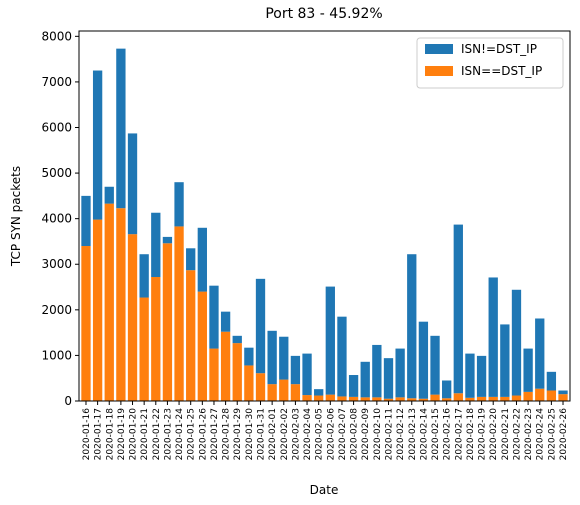  What do you see at coordinates (541, 434) in the screenshot?
I see `x-tick-label: 2020-02-24` at bounding box center [541, 434].